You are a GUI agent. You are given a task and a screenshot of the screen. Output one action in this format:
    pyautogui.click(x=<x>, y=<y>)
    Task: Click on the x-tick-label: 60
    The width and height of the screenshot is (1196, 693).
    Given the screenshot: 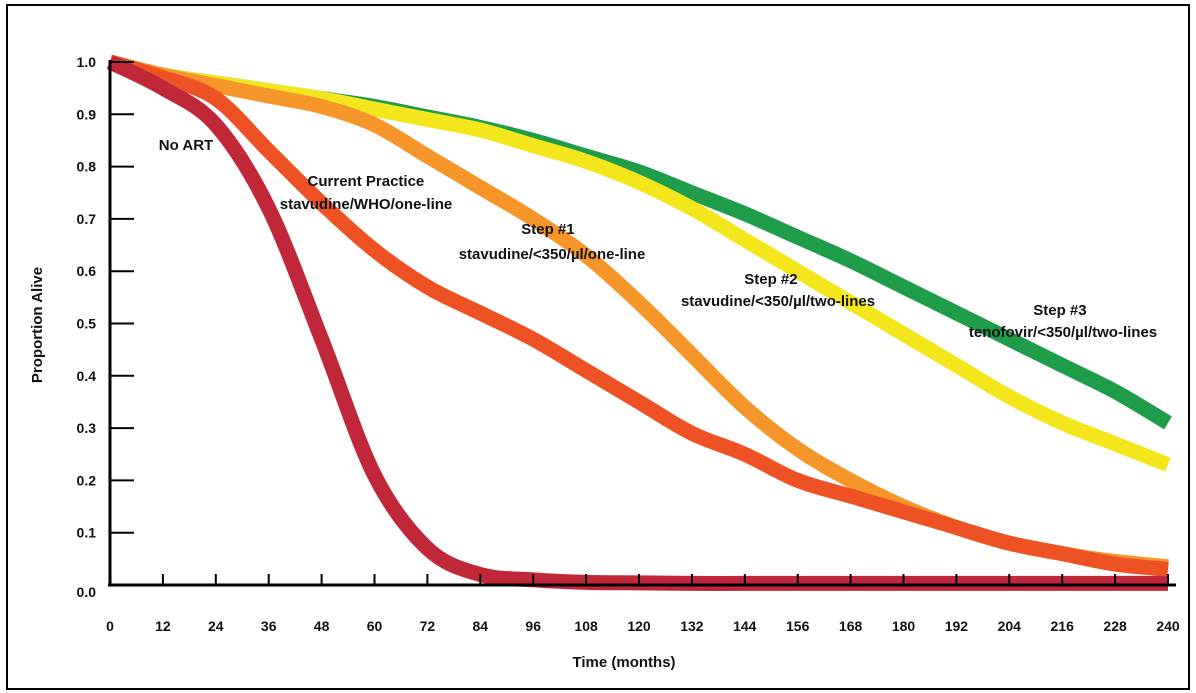 What is the action you would take?
    pyautogui.click(x=375, y=626)
    